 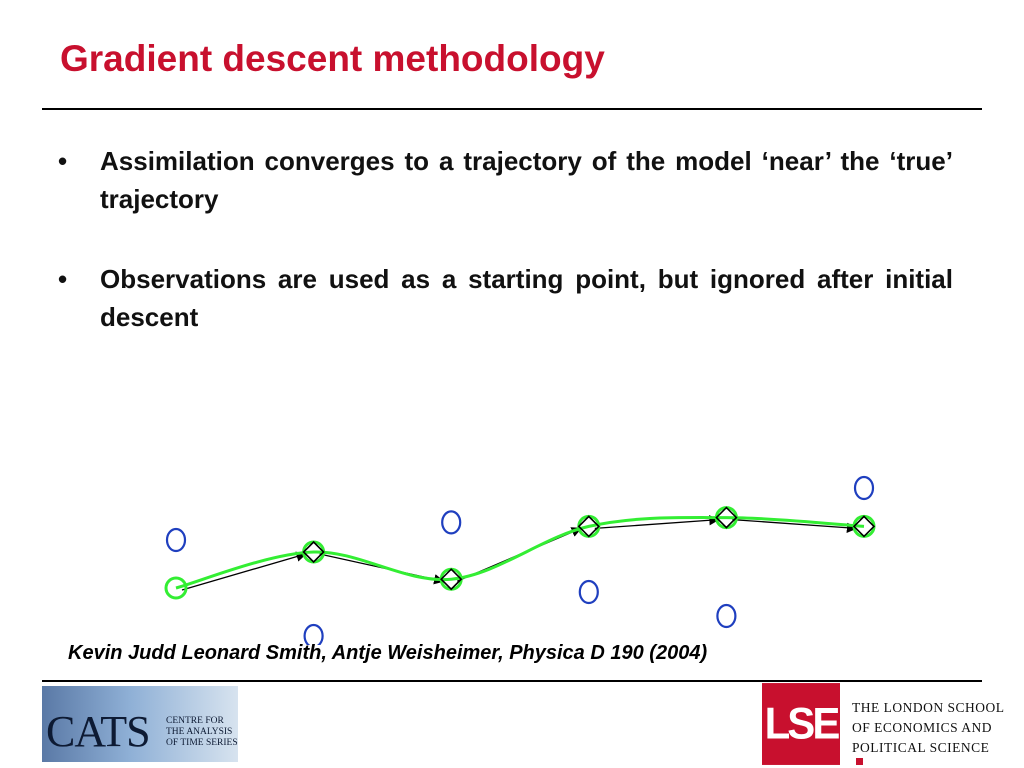 I want to click on cats-logo-word: CATS, so click(x=98, y=731).